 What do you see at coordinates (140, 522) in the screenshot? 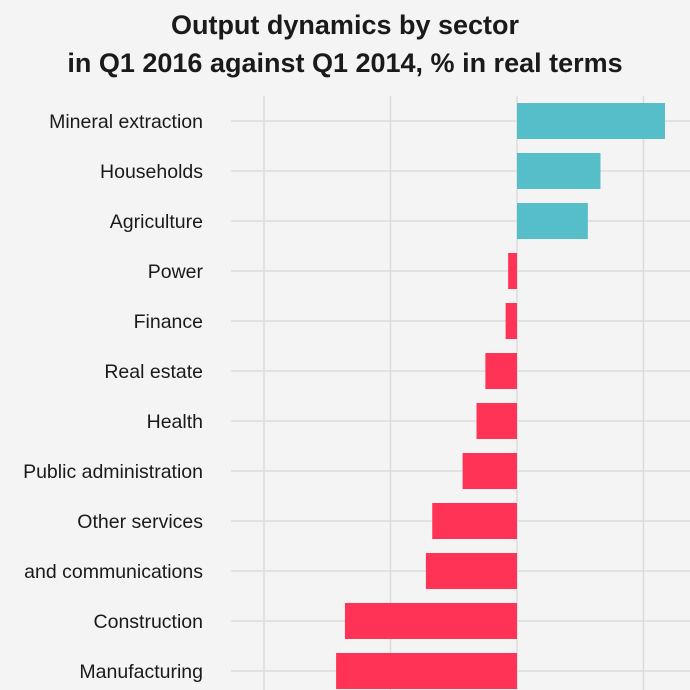
I see `category-label: Other services` at bounding box center [140, 522].